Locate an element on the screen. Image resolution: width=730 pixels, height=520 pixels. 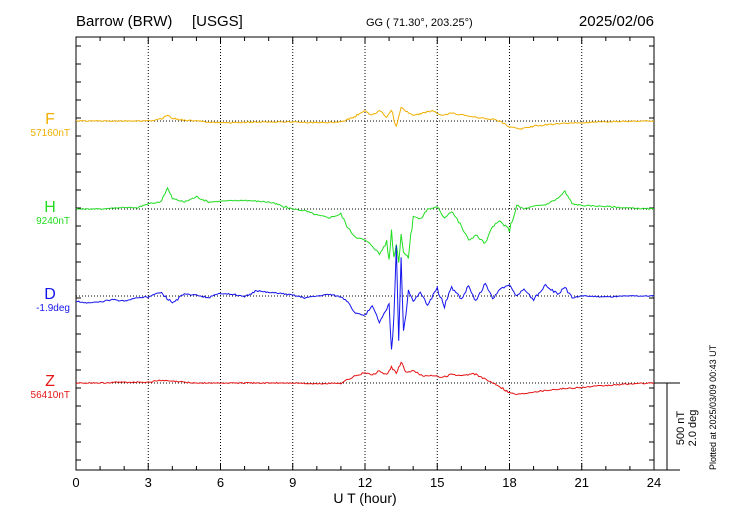
scale-bar: 500 nT 2.0 deg is located at coordinates (676, 426).